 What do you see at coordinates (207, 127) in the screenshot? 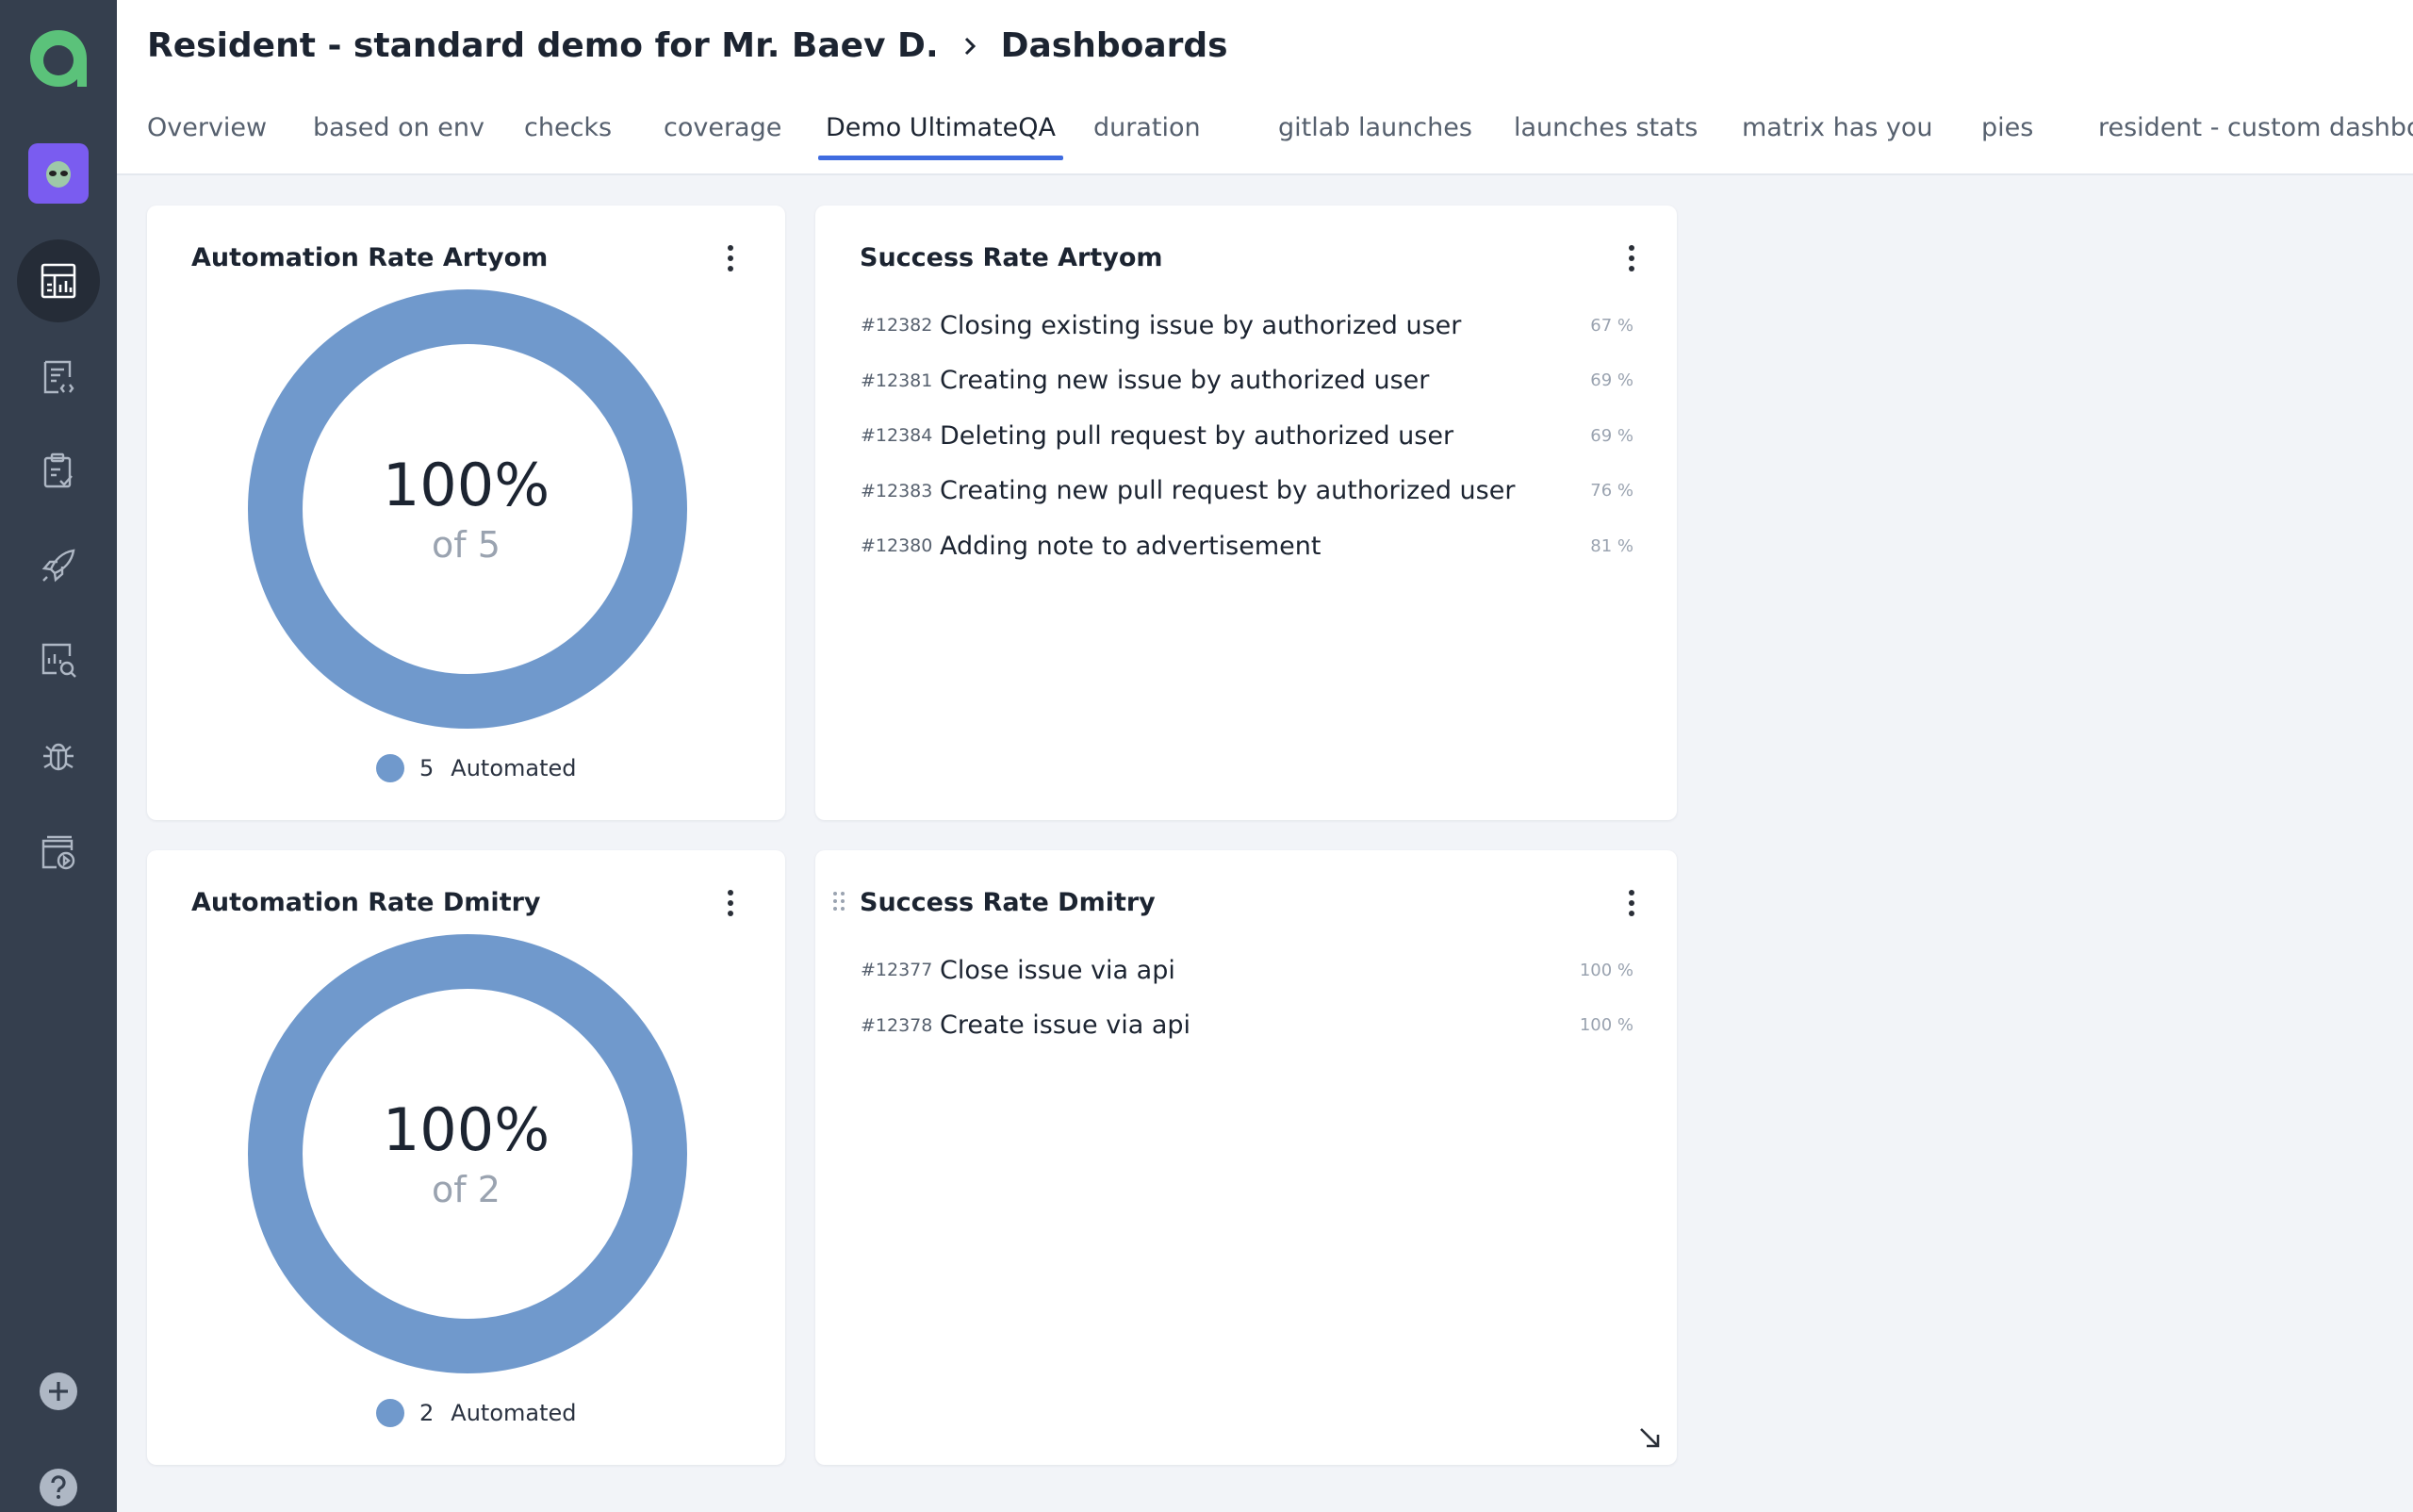
I see `tab-overview: Overview` at bounding box center [207, 127].